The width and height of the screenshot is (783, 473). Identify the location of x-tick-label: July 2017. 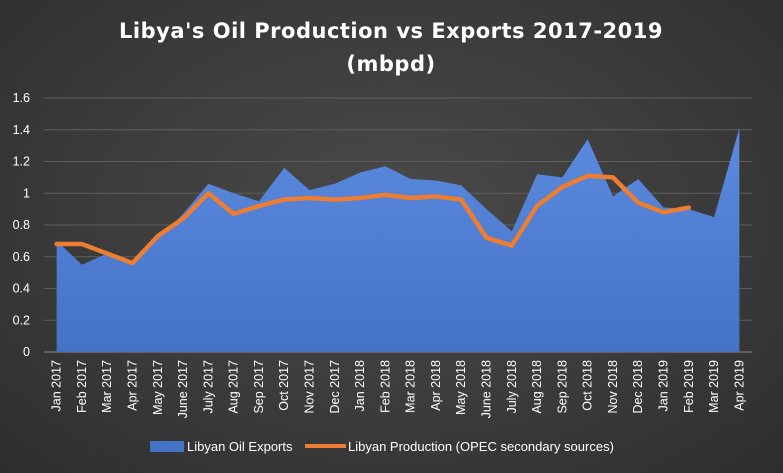
(208, 387).